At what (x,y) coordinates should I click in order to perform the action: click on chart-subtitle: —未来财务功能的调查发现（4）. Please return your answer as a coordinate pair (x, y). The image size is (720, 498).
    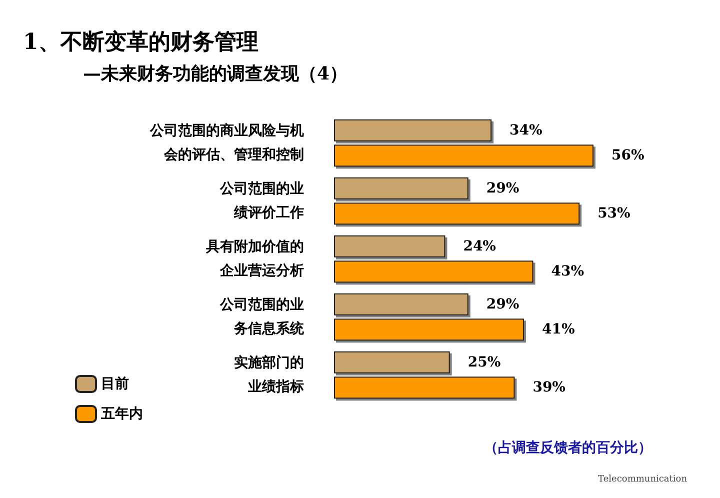
    Looking at the image, I should click on (215, 74).